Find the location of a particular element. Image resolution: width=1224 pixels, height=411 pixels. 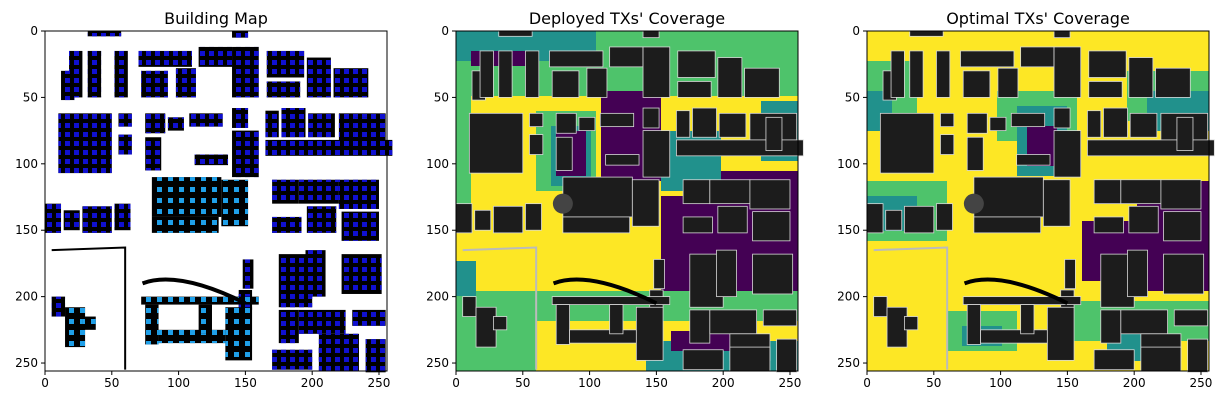

panel-title: Optimal TXs' Coverage is located at coordinates (1038, 18).